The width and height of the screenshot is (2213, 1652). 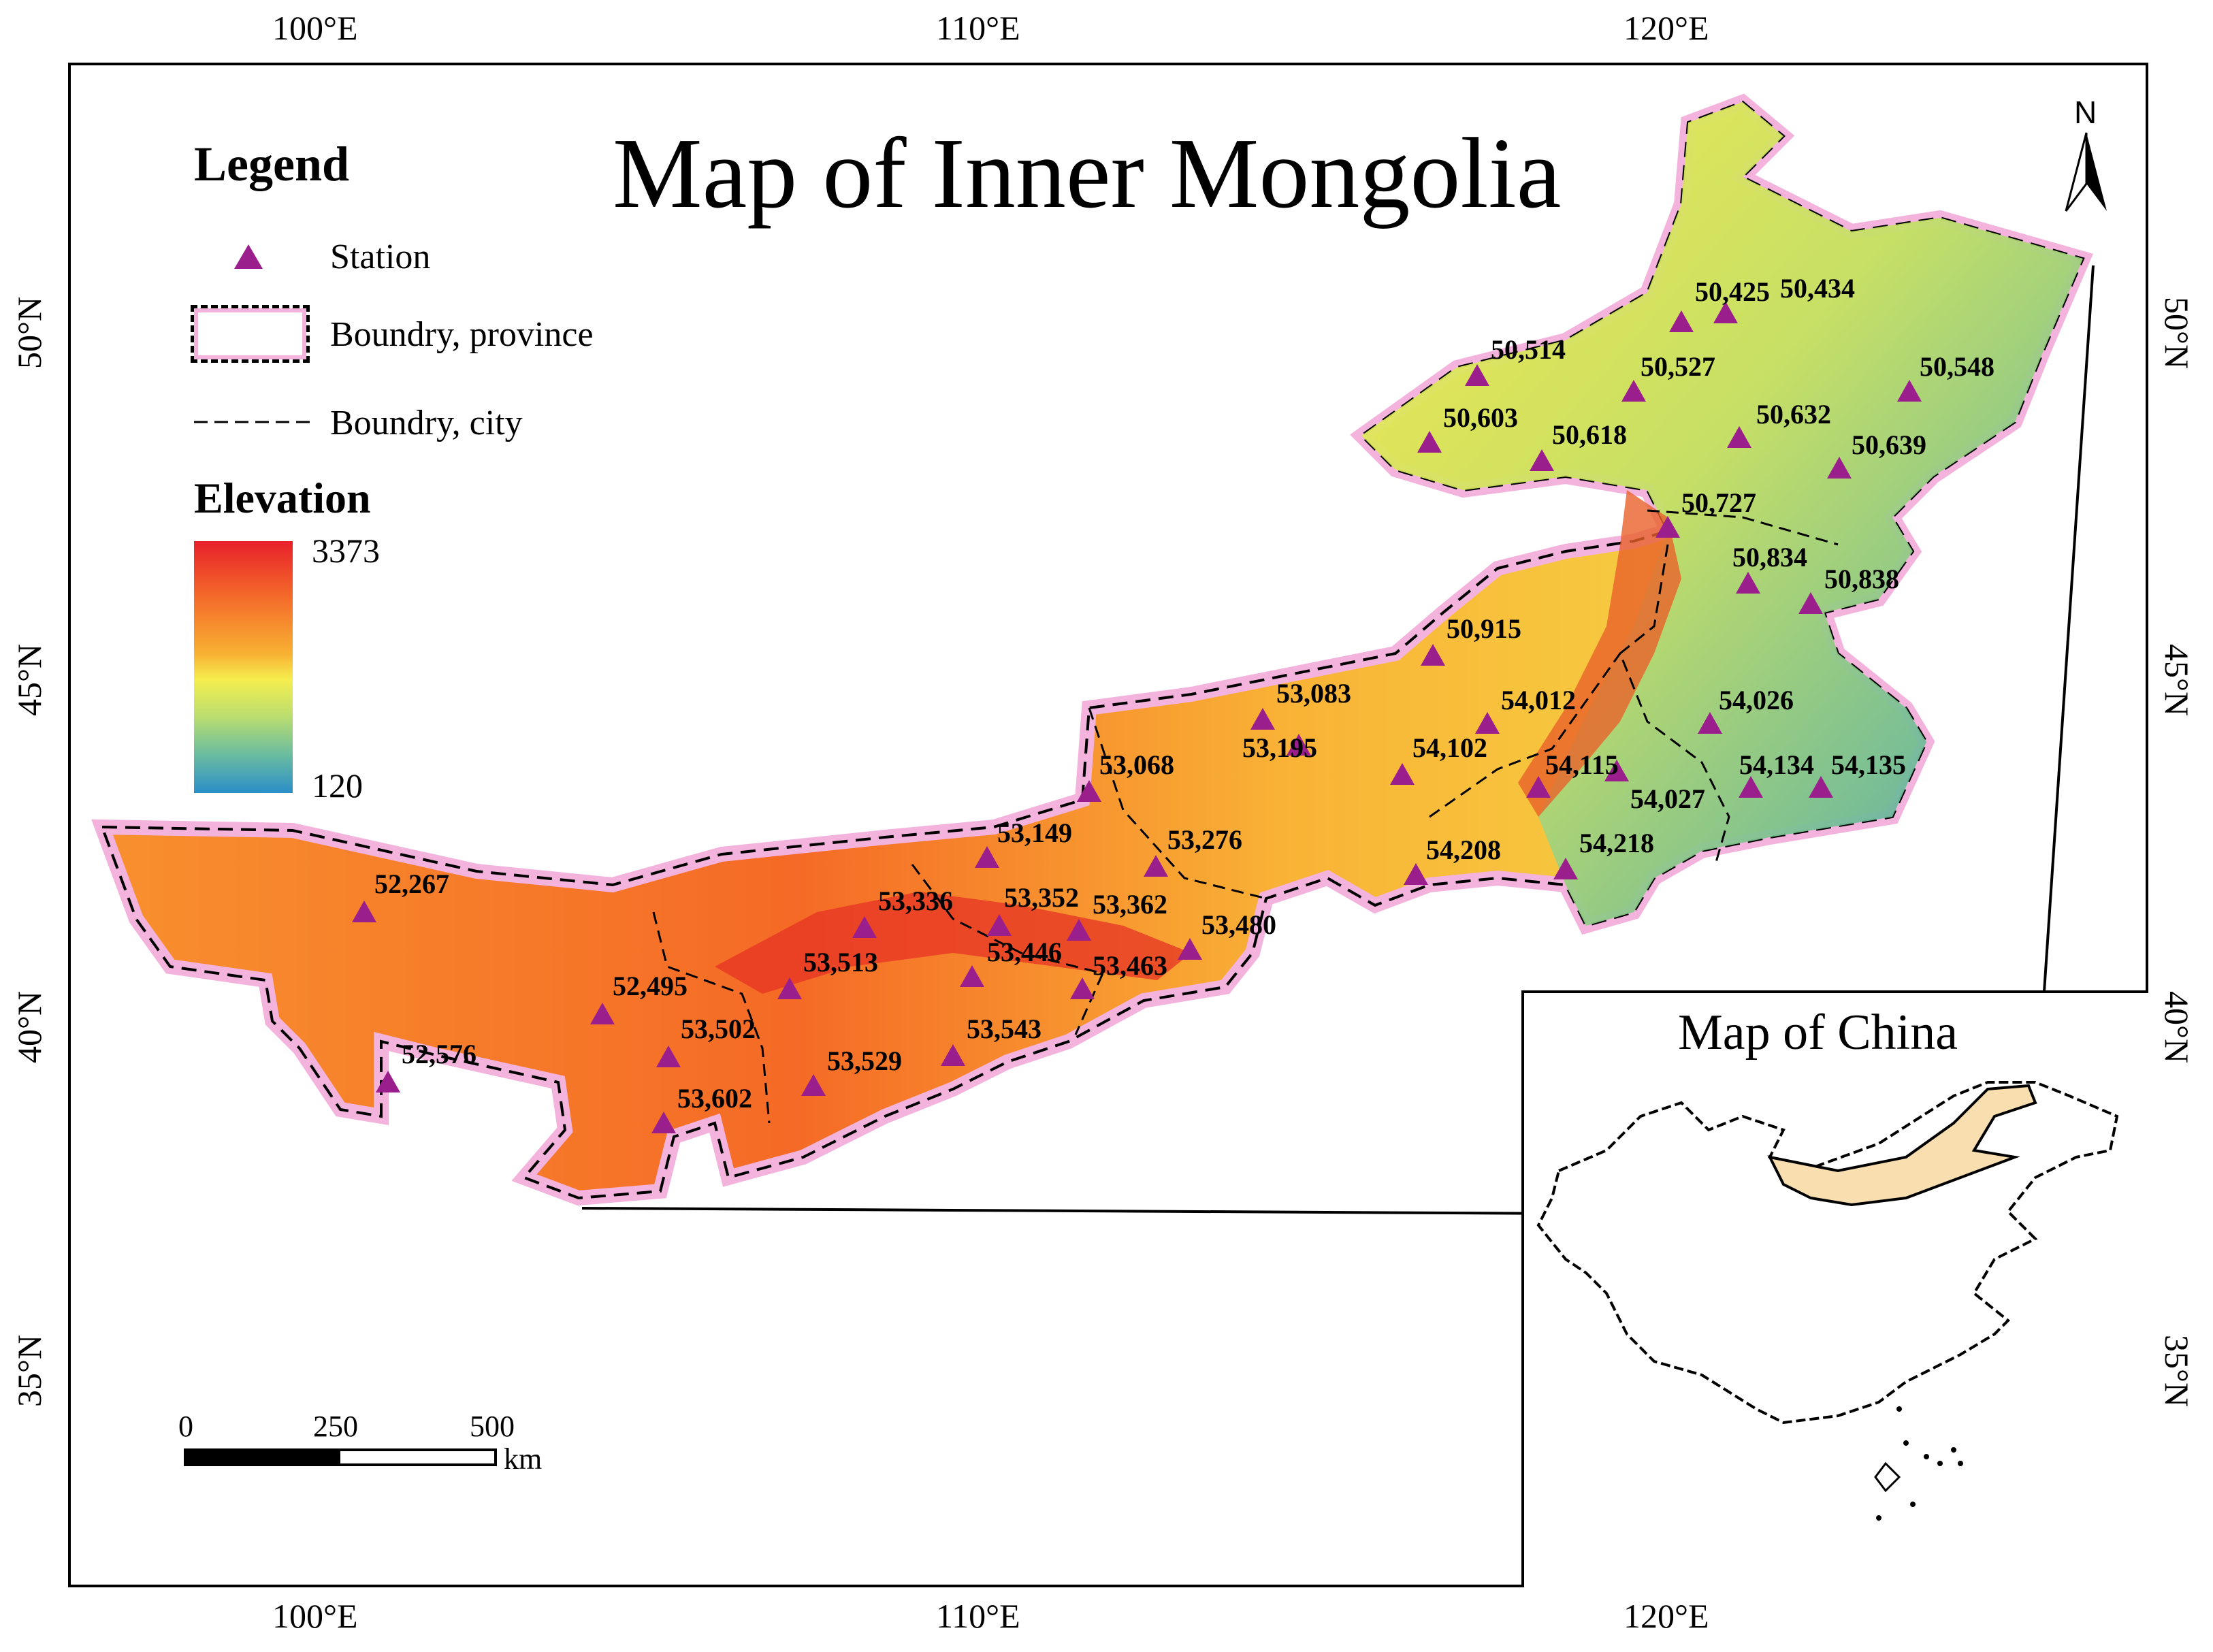 I want to click on right-tick-40: 40°N, so click(x=2177, y=1027).